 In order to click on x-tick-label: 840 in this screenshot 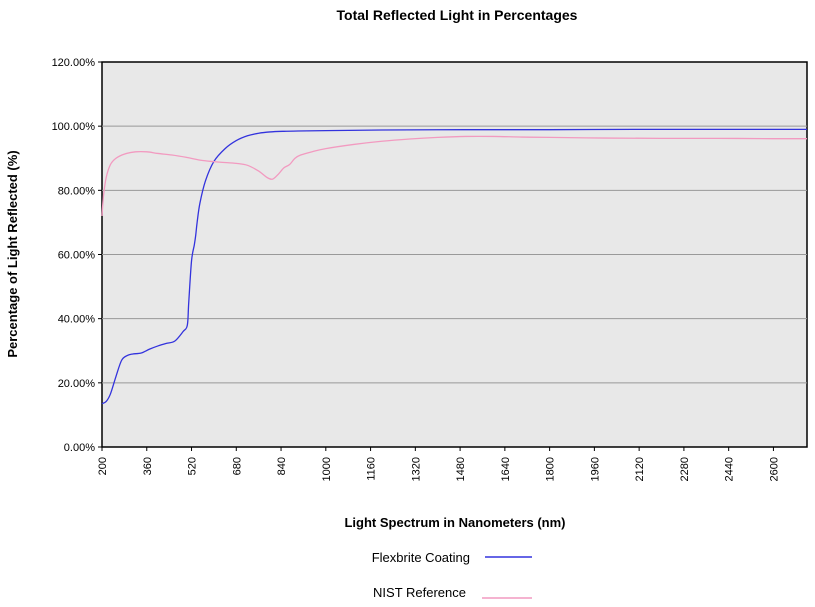, I will do `click(282, 466)`.